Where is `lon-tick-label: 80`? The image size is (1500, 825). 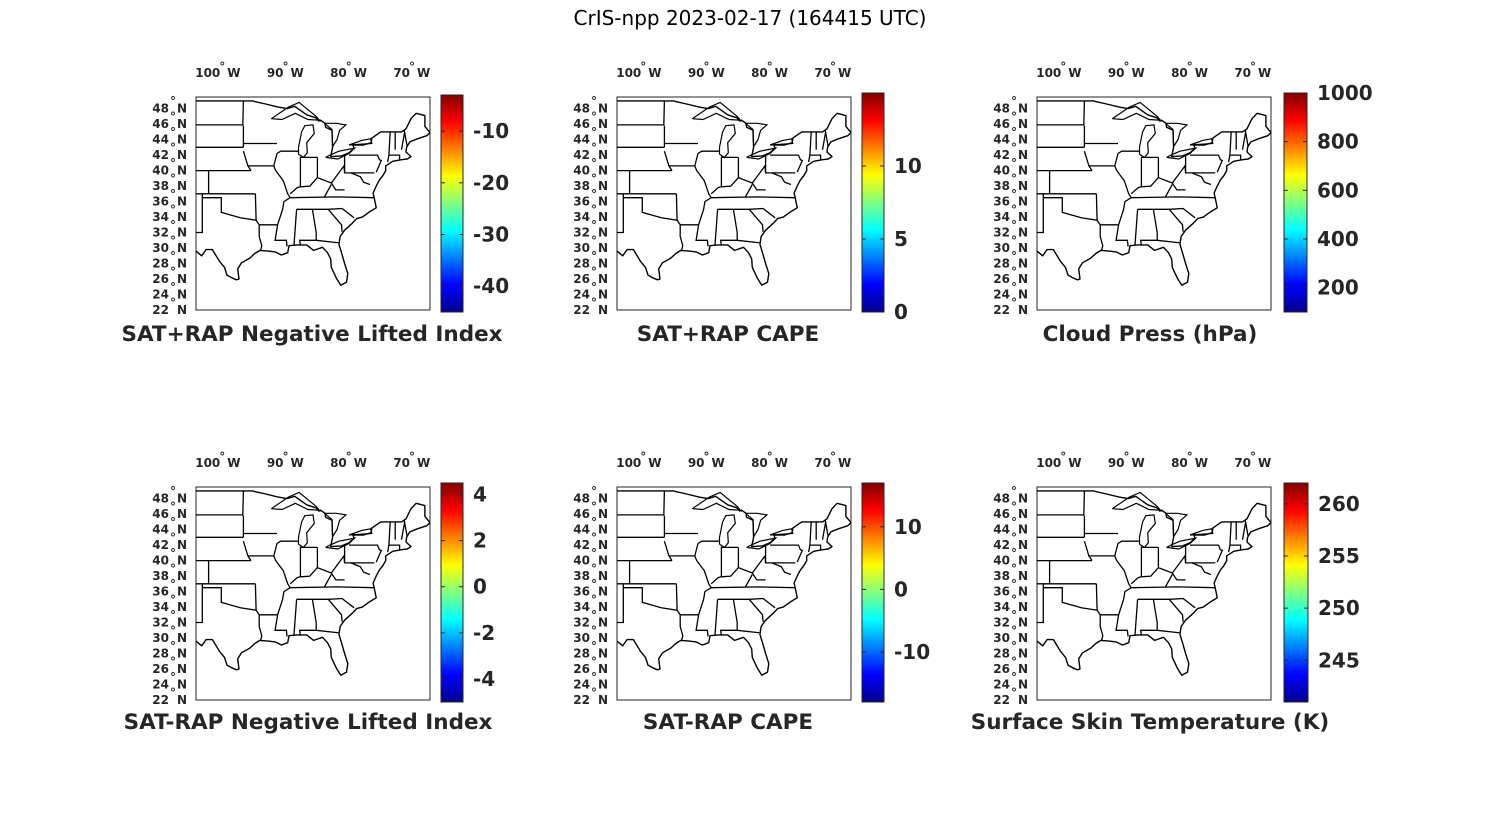
lon-tick-label: 80 is located at coordinates (1179, 73).